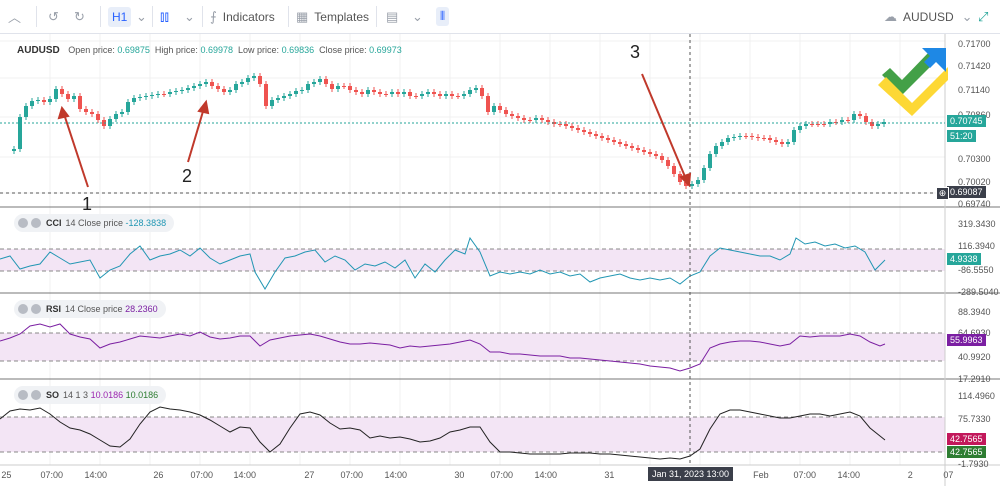 The width and height of the screenshot is (1000, 486). Describe the element at coordinates (974, 159) in the screenshot. I see `price-tick-label: 0.70300` at that location.